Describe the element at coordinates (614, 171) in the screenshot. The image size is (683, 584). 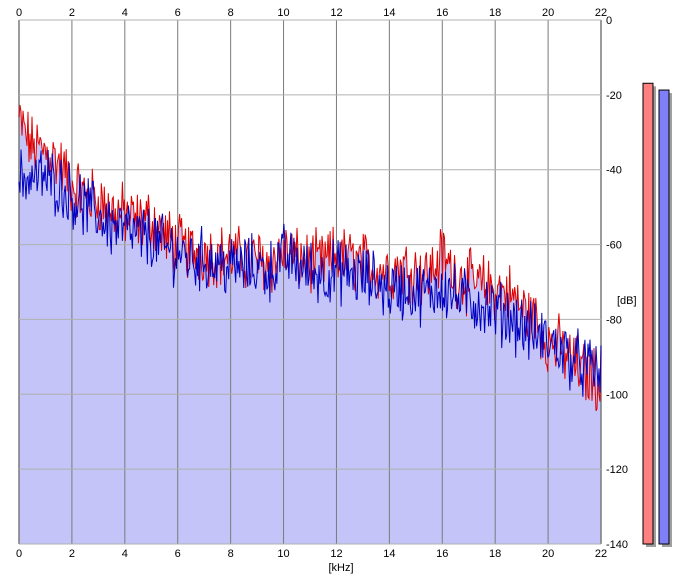
I see `y-tick-label: -40` at that location.